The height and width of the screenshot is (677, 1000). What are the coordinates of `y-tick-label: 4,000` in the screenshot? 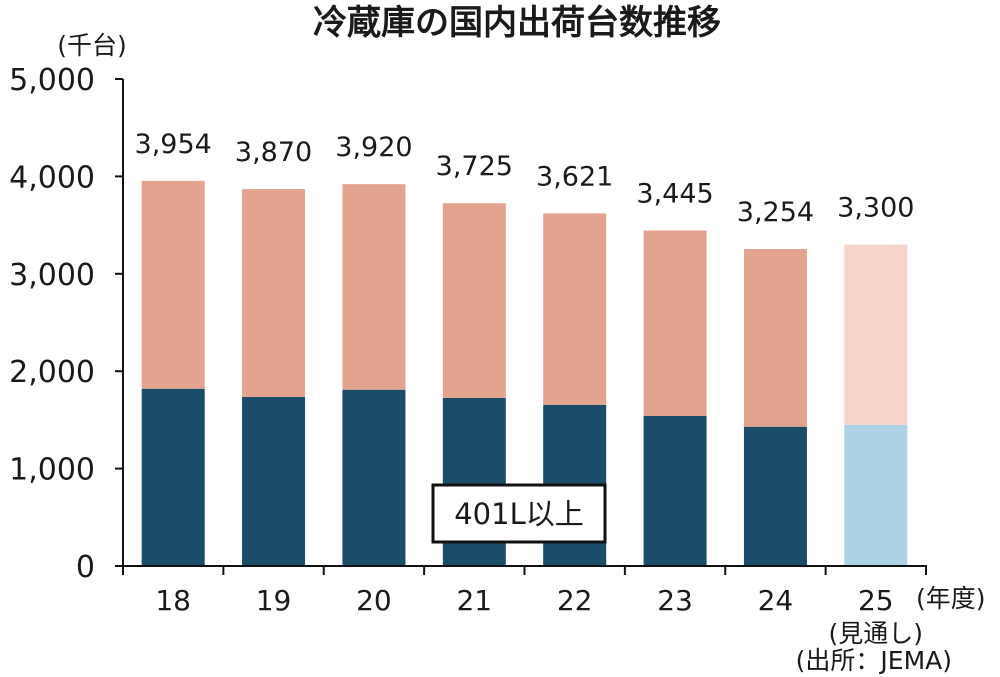 It's located at (52, 177).